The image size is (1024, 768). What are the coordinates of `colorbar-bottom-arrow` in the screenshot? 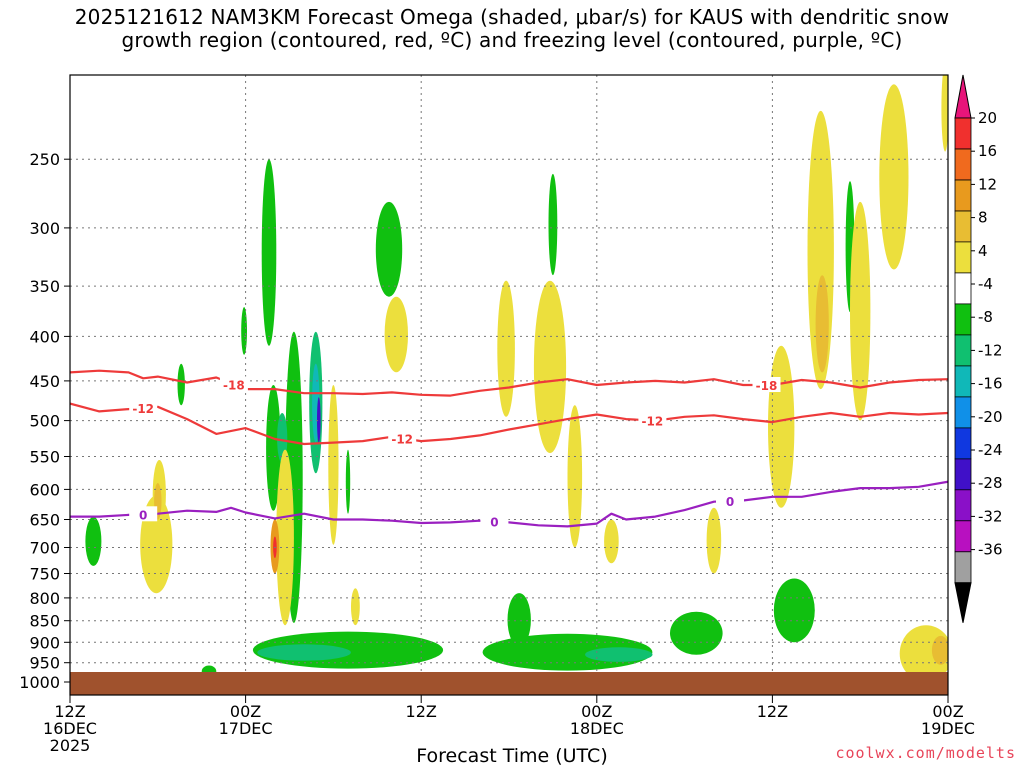 It's located at (963, 602).